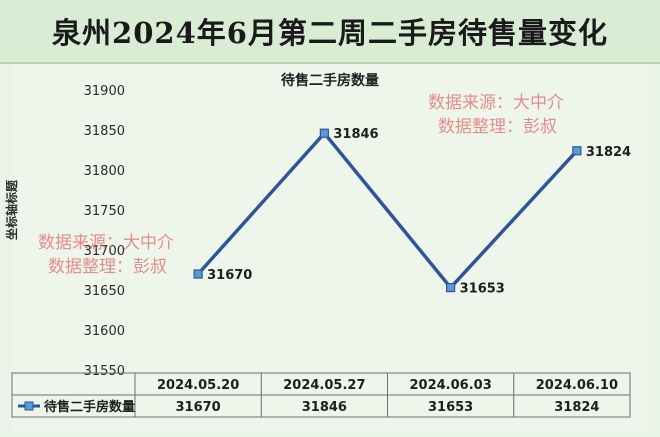 Image resolution: width=660 pixels, height=437 pixels. Describe the element at coordinates (482, 289) in the screenshot. I see `data-point-label: 31653` at that location.